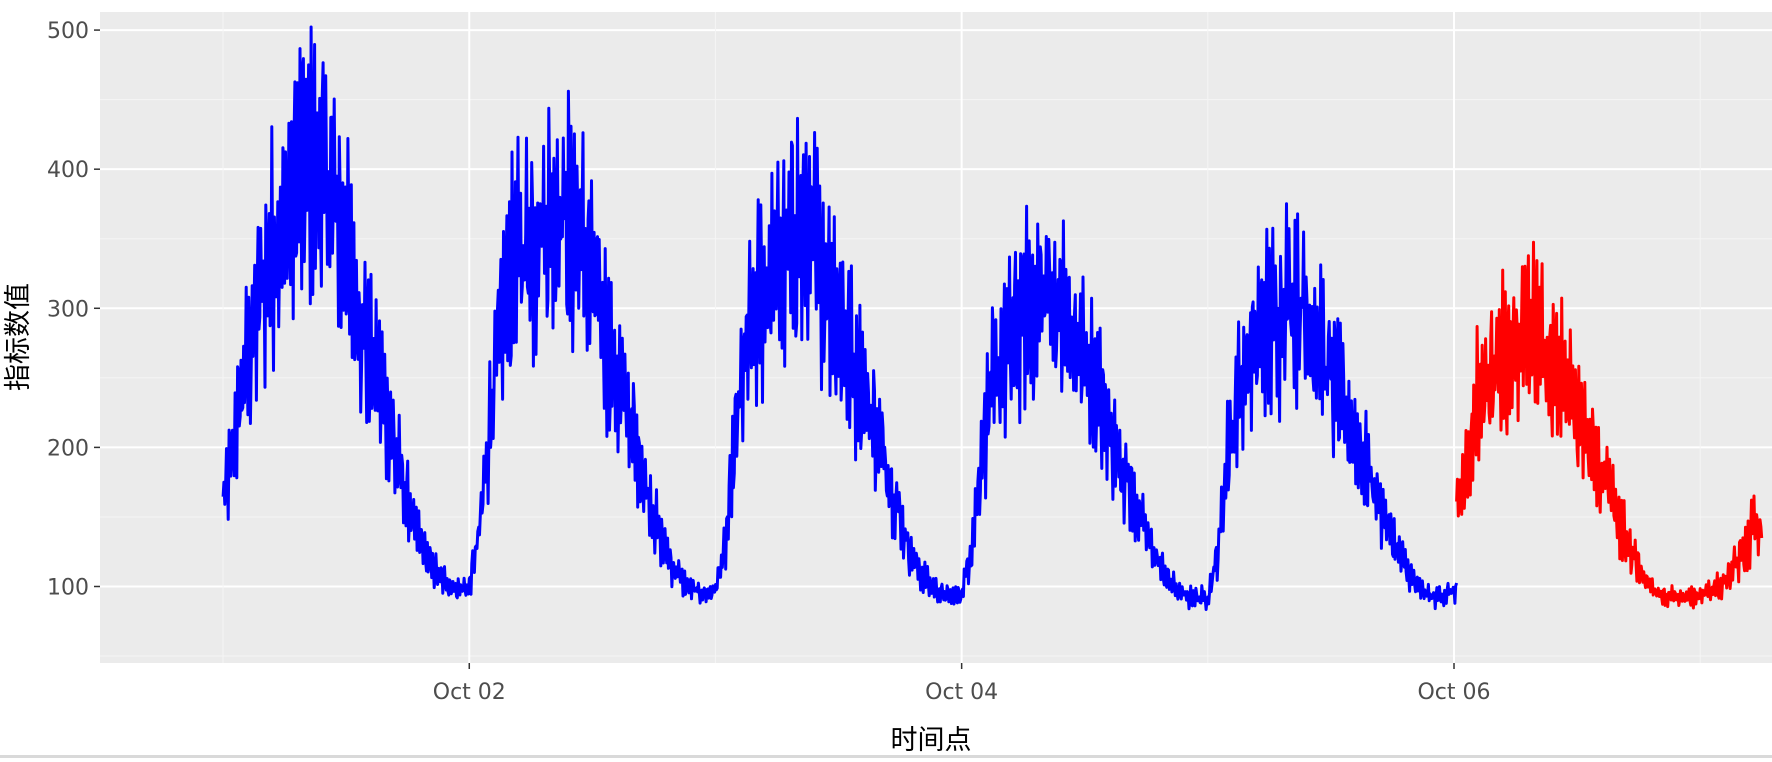 This screenshot has height=762, width=1772. Describe the element at coordinates (1453, 692) in the screenshot. I see `x-tick-label: Oct 06` at that location.